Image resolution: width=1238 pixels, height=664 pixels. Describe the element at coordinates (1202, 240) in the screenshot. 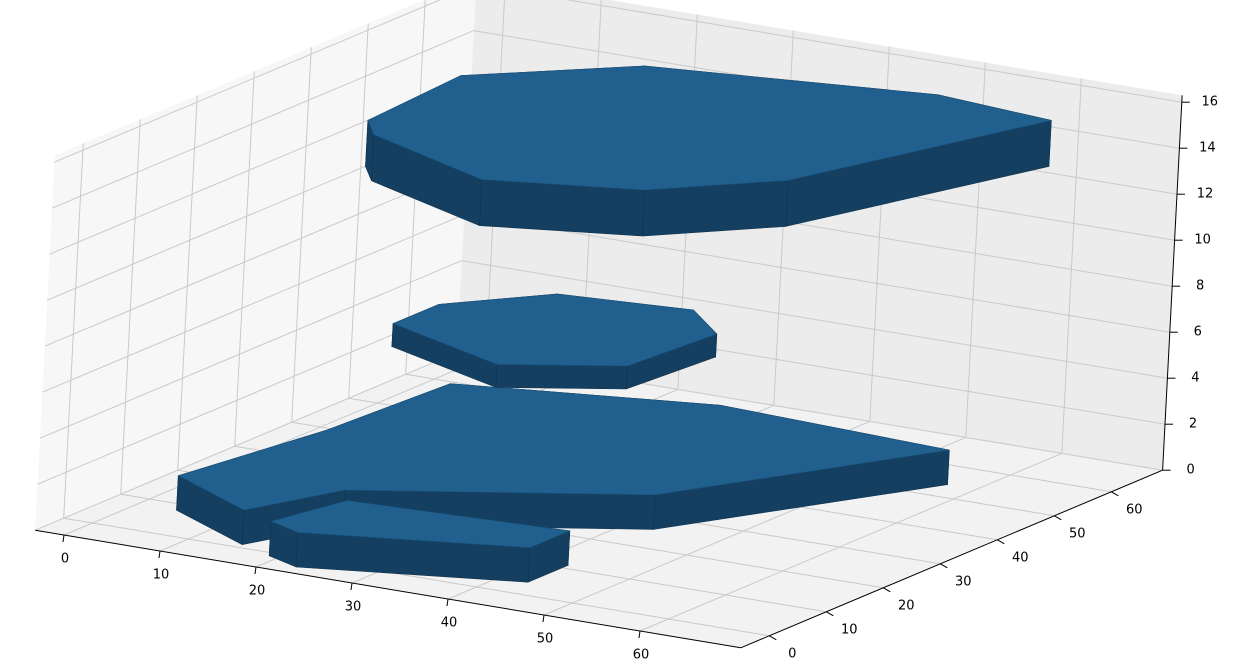

I see `z-tick-label: 10` at that location.